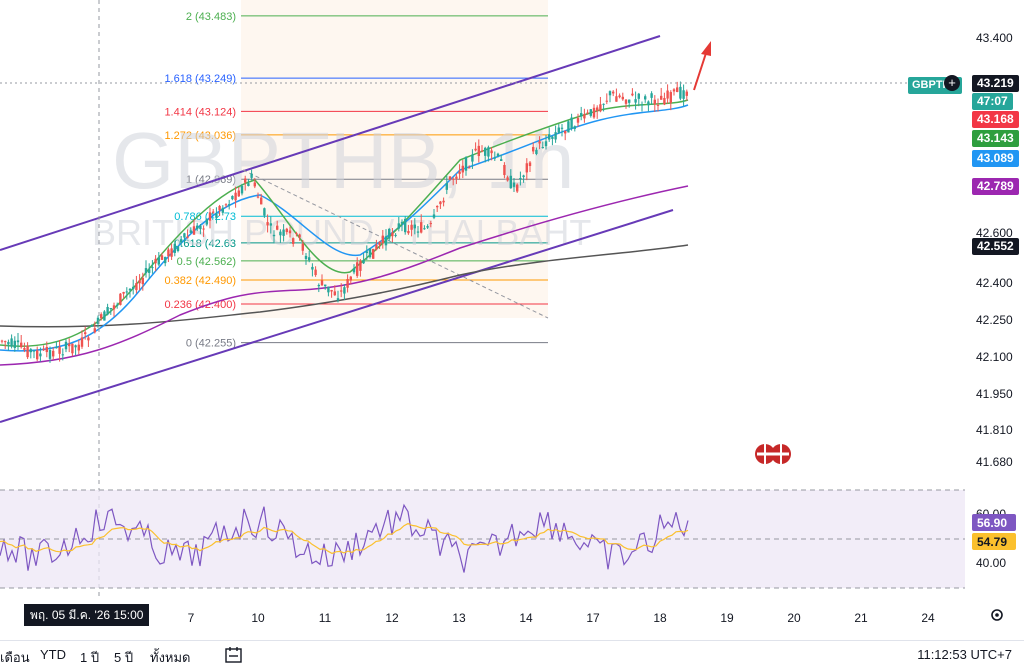 Image resolution: width=1024 pixels, height=672 pixels. Describe the element at coordinates (995, 158) in the screenshot. I see `indicator-price-tag: 43.089` at that location.